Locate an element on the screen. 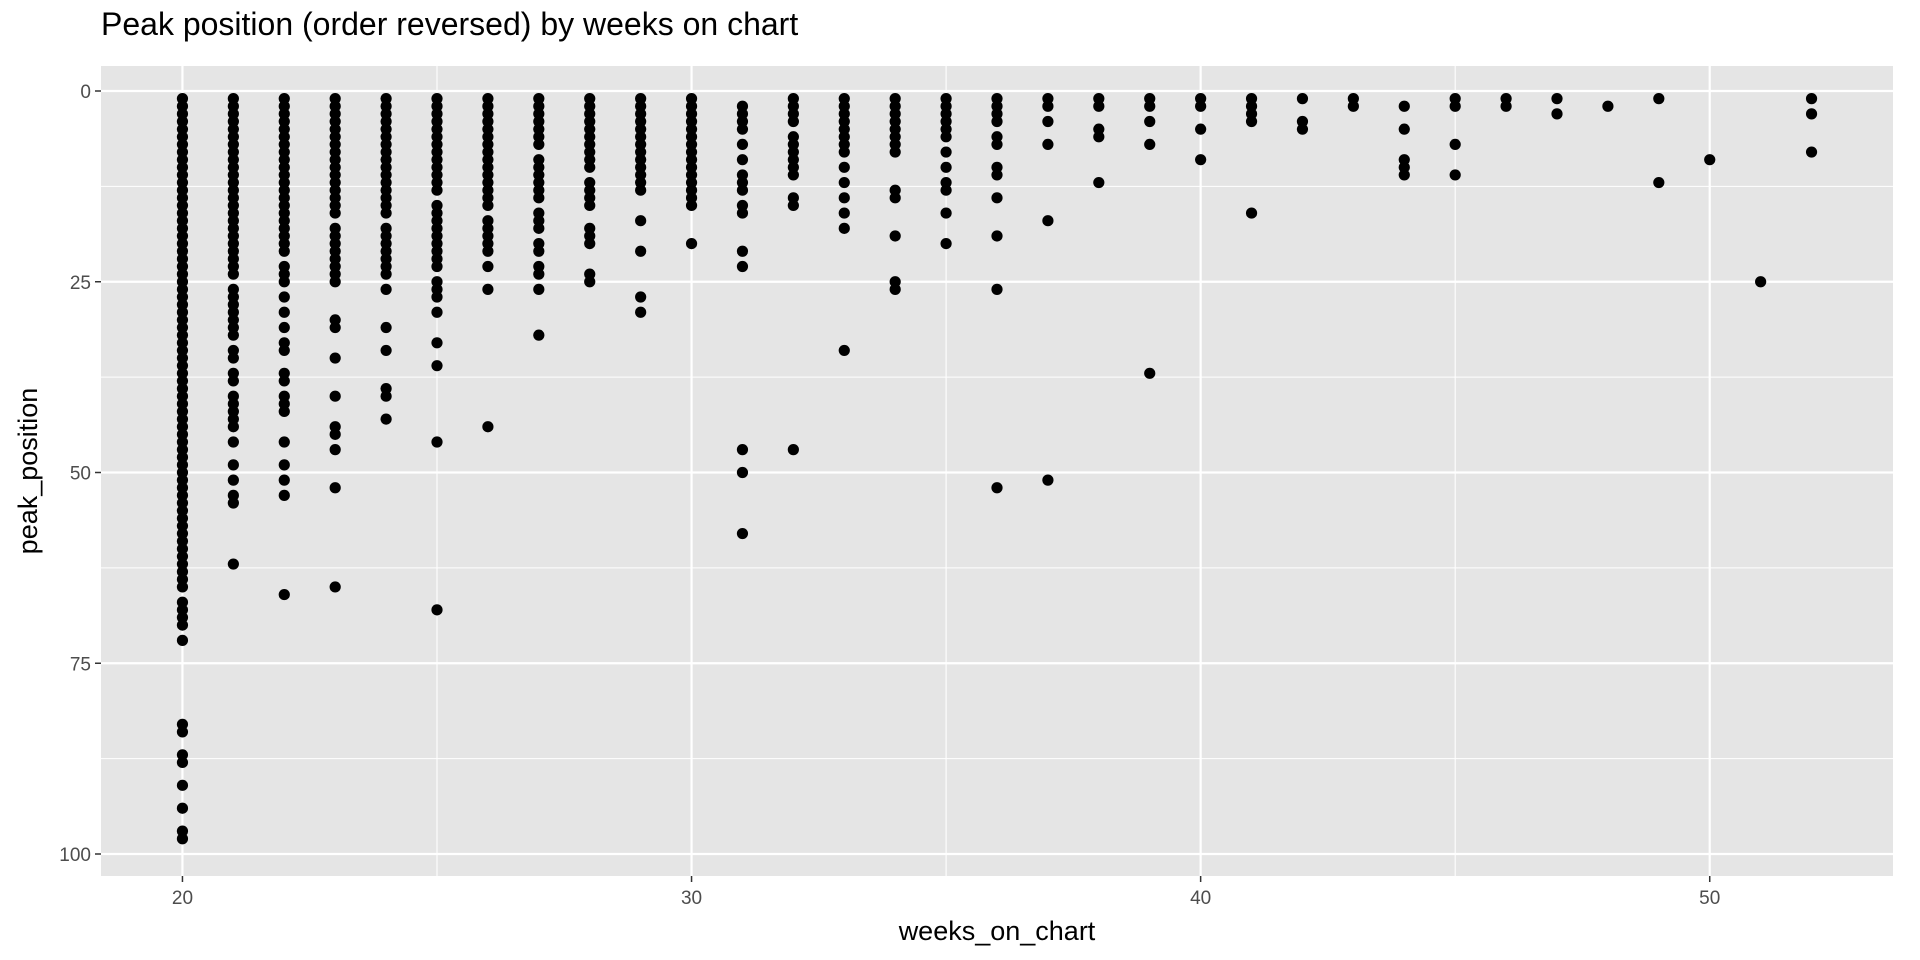 The image size is (1920, 960). y-axis-ticks: 0 25 50 75 100 is located at coordinates (80, 474).